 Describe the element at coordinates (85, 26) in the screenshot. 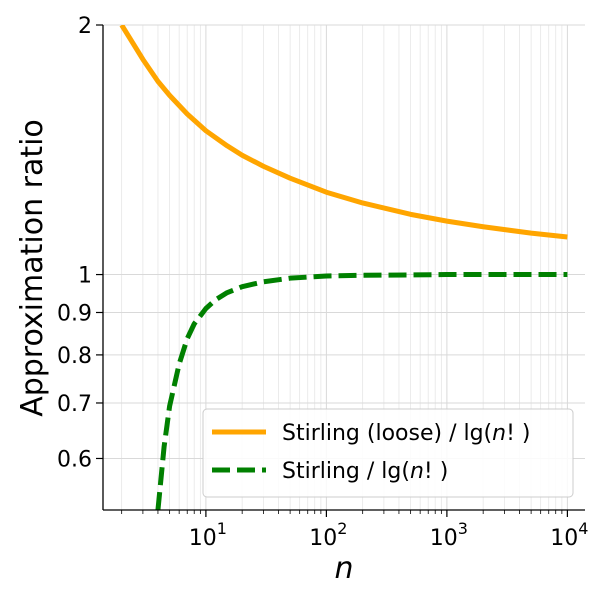

I see `y-tick-label: 2` at that location.